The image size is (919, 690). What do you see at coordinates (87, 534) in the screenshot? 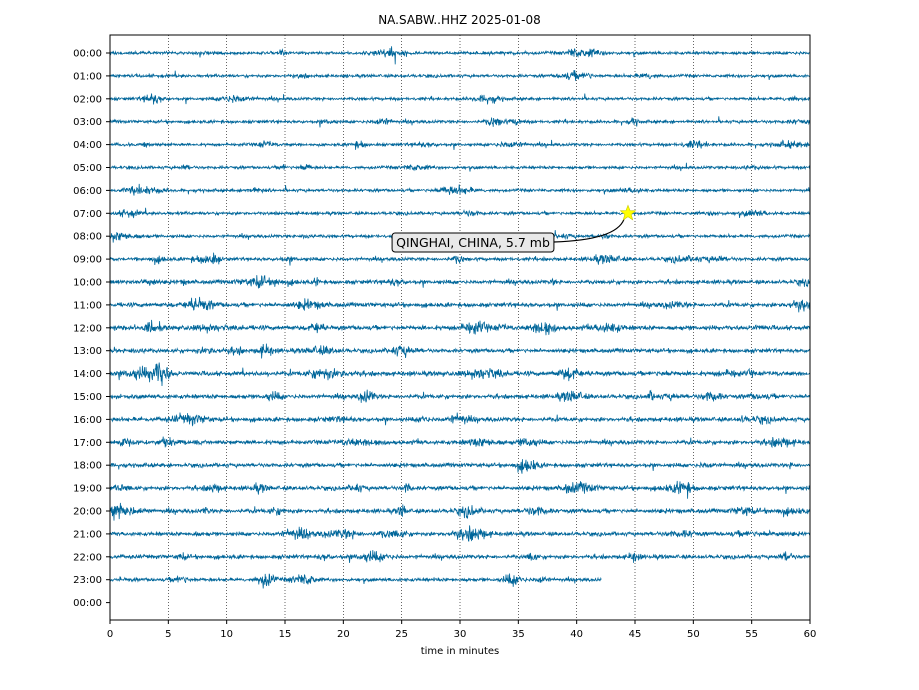
I see `y-tick-label: 21:00` at bounding box center [87, 534].